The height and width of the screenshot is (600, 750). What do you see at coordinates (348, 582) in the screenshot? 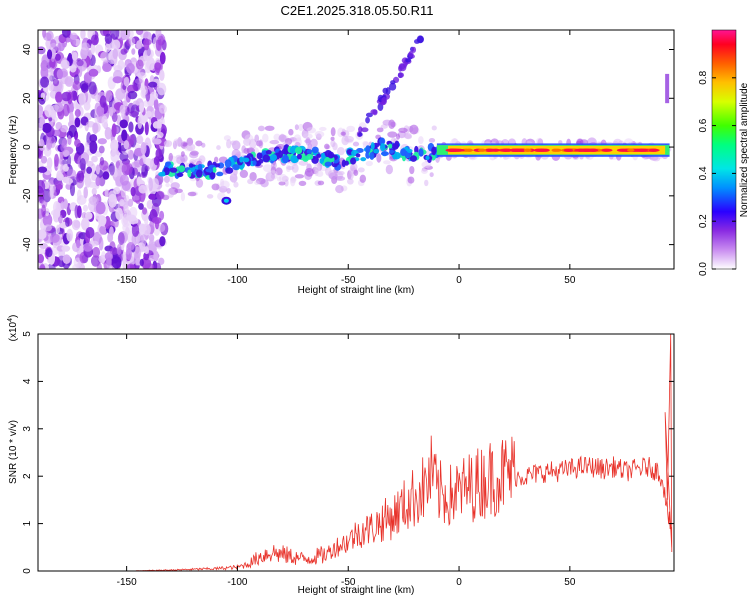
I see `snr-x-tick-label: -50` at bounding box center [348, 582].